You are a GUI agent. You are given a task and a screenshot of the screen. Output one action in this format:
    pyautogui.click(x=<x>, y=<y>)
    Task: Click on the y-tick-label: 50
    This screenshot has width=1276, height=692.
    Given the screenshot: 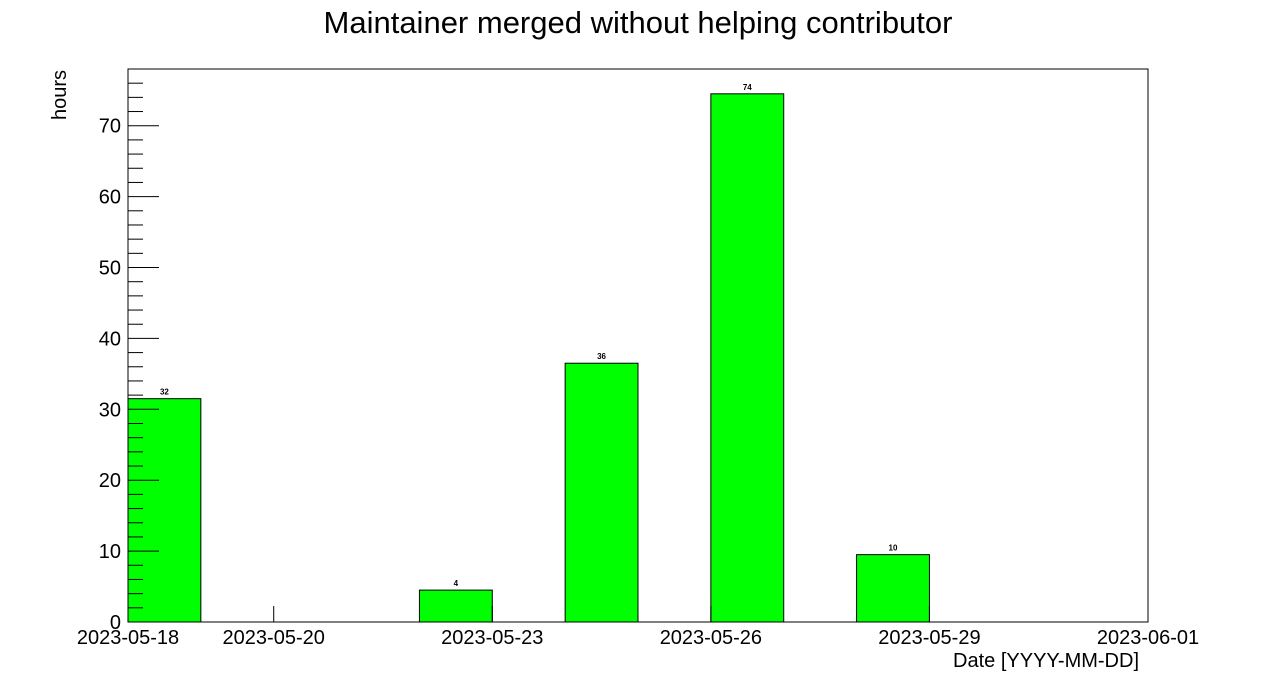 What is the action you would take?
    pyautogui.click(x=110, y=269)
    